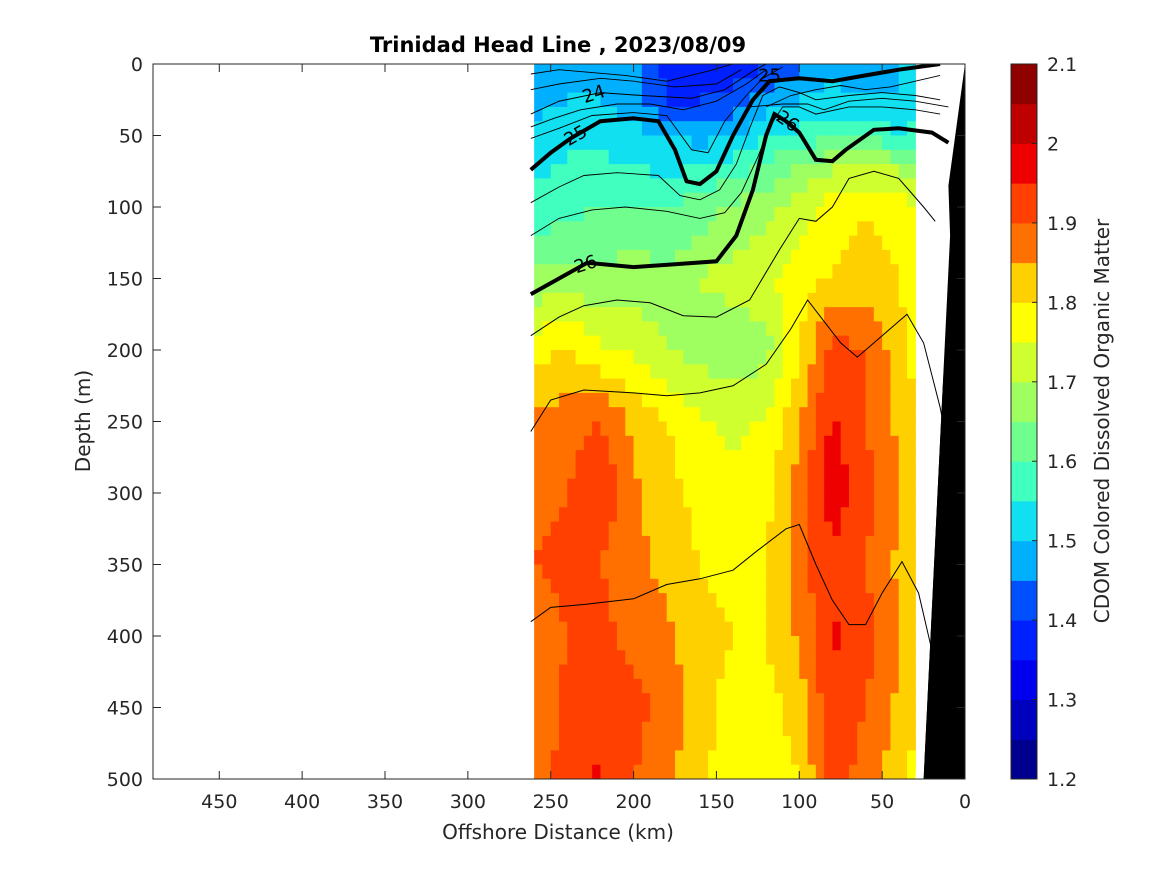 The image size is (1167, 875). I want to click on colorbar-tick-label: 1.5, so click(1062, 542).